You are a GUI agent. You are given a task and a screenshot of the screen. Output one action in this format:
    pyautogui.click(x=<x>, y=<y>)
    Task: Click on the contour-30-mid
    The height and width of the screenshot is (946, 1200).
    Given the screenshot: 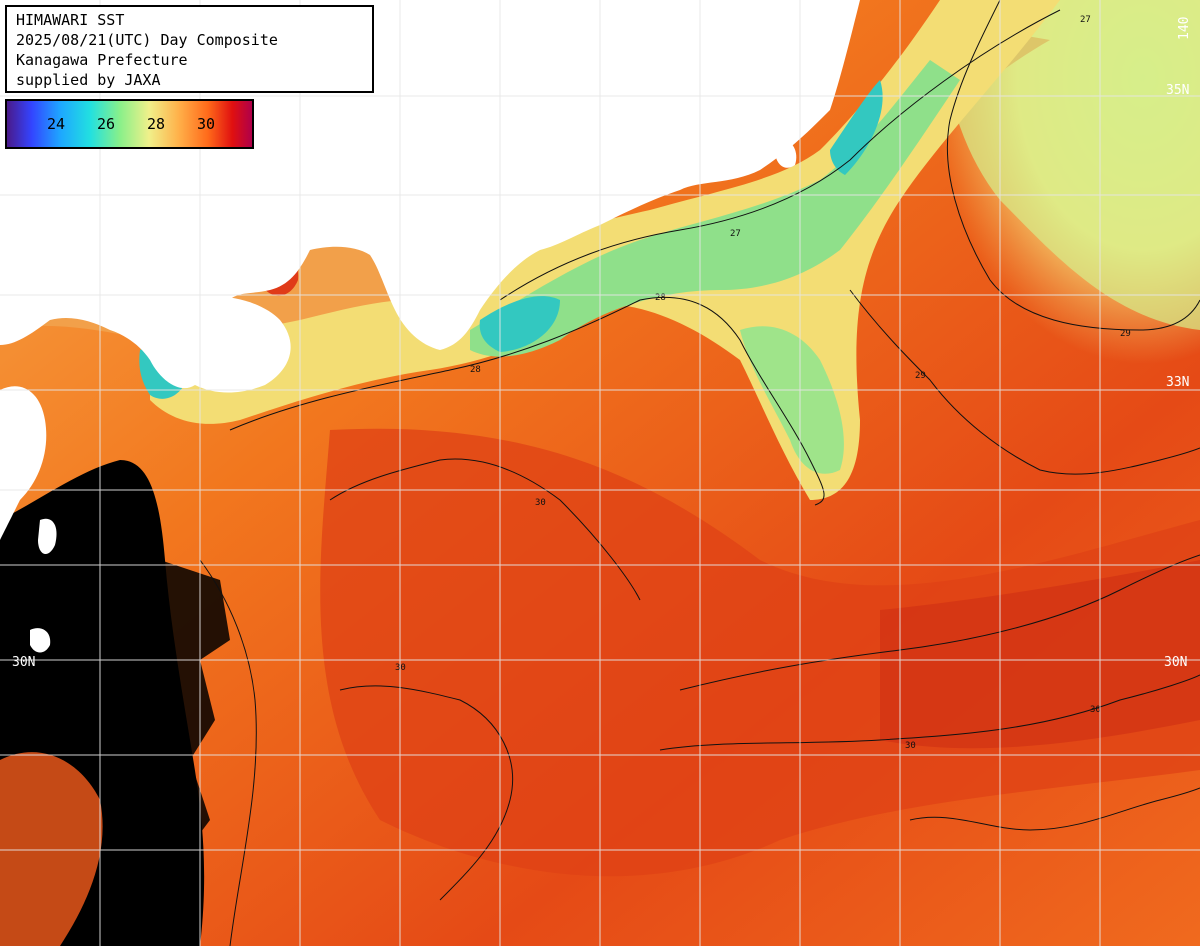 What is the action you would take?
    pyautogui.click(x=939, y=622)
    